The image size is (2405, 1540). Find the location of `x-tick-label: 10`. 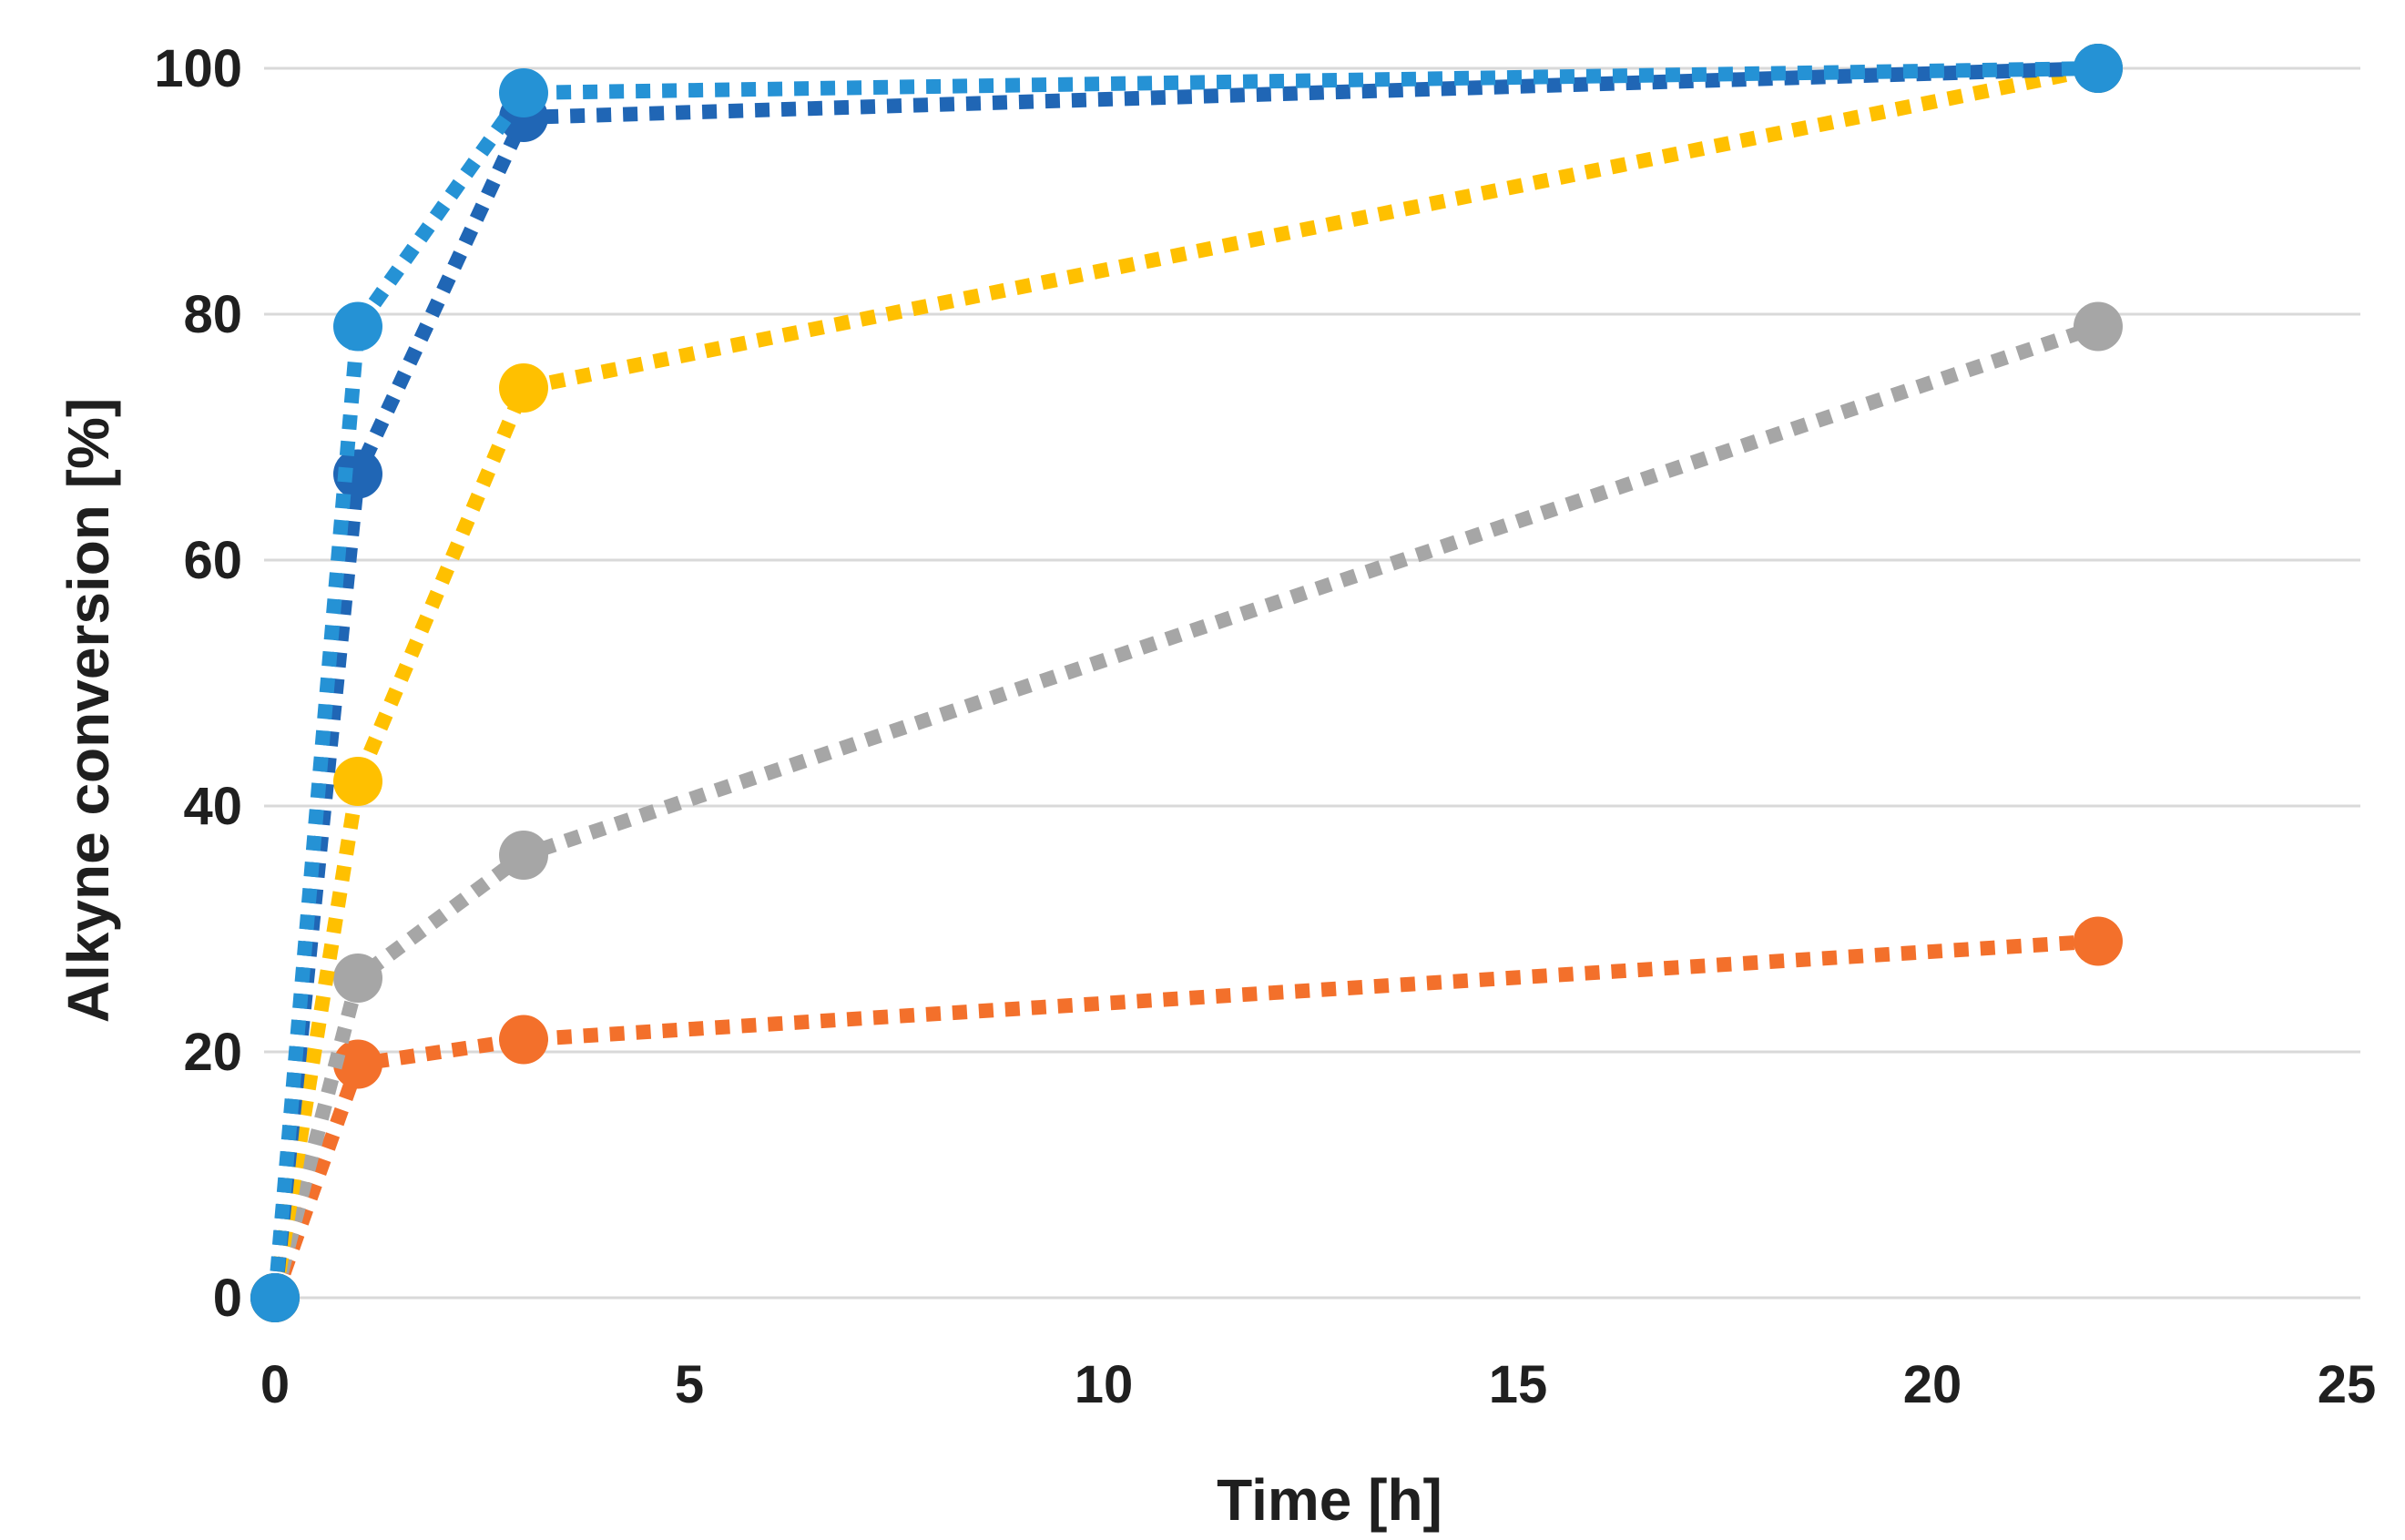

x-tick-label: 10 is located at coordinates (1104, 1384).